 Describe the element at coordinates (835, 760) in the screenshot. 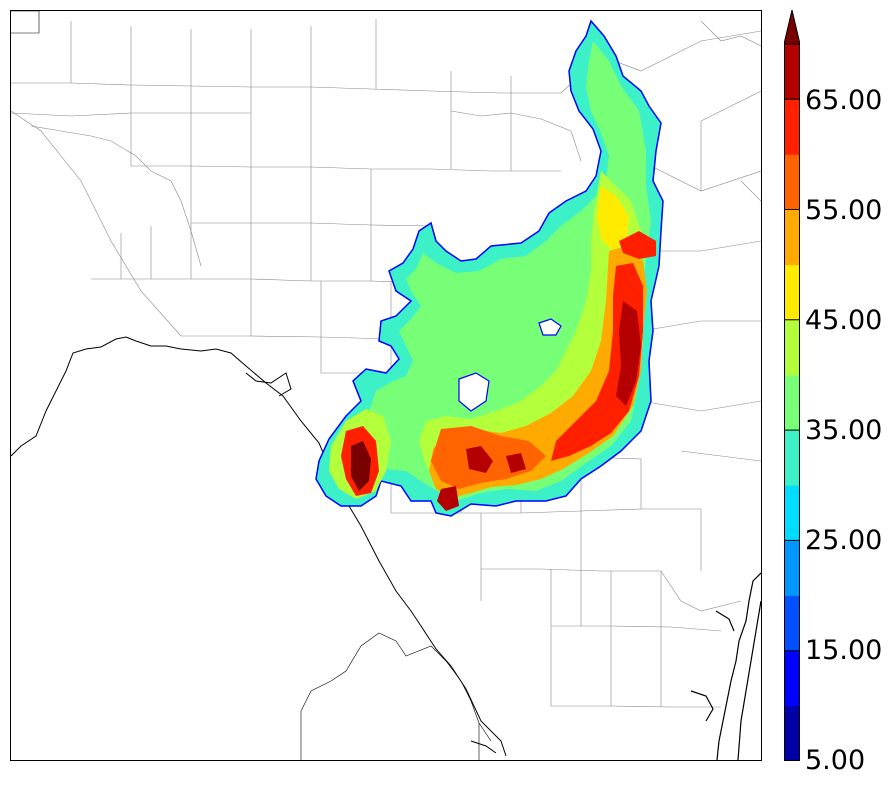

I see `colorbar-label-5: 5.00` at that location.